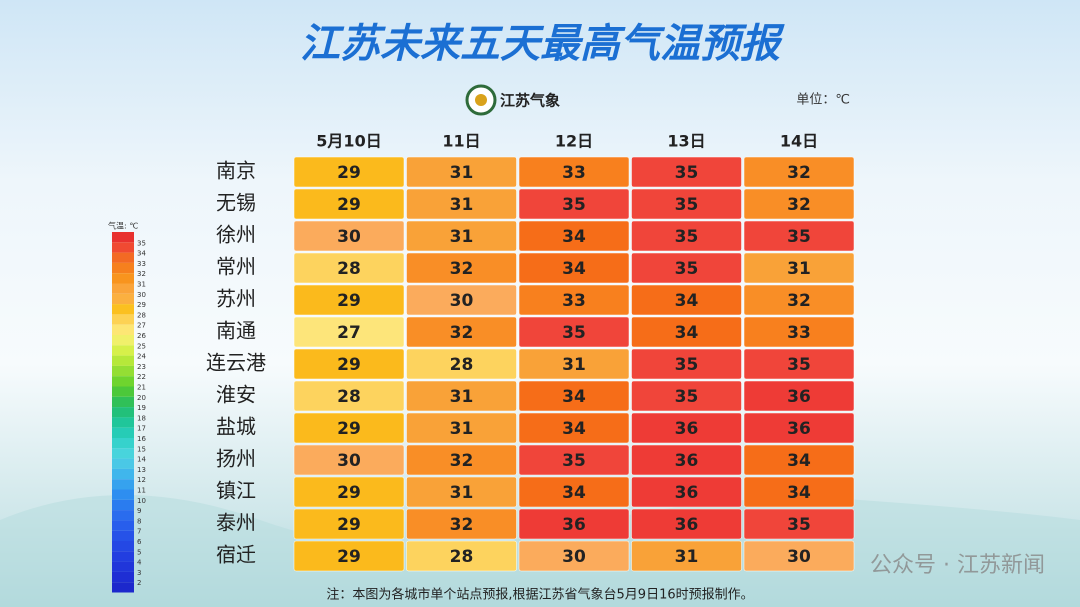 The height and width of the screenshot is (607, 1080). Describe the element at coordinates (141, 418) in the screenshot. I see `legend-label: 18` at that location.